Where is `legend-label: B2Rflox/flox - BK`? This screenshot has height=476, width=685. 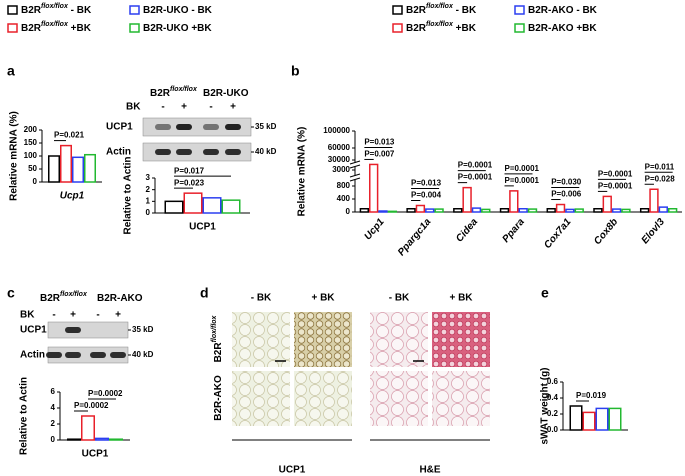 legend-label: B2Rflox/flox - BK is located at coordinates (56, 9).